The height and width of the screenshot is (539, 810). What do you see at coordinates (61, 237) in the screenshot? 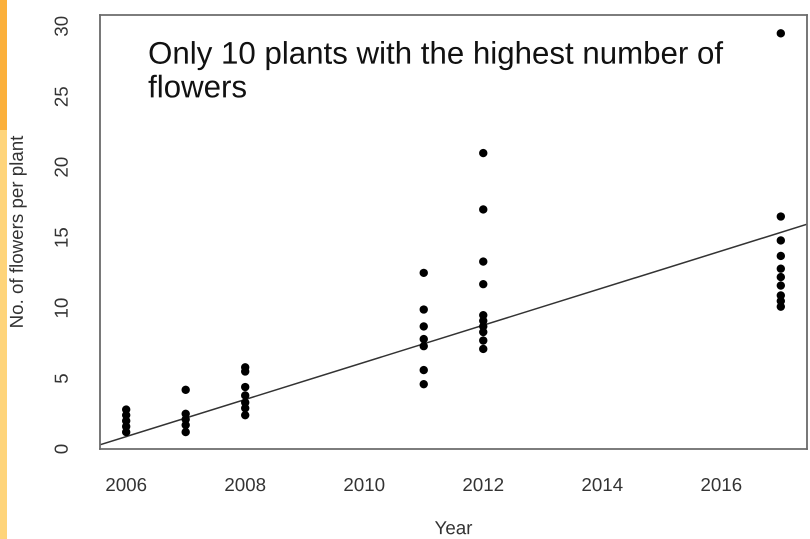
I see `y-tick-label: 15` at bounding box center [61, 237].